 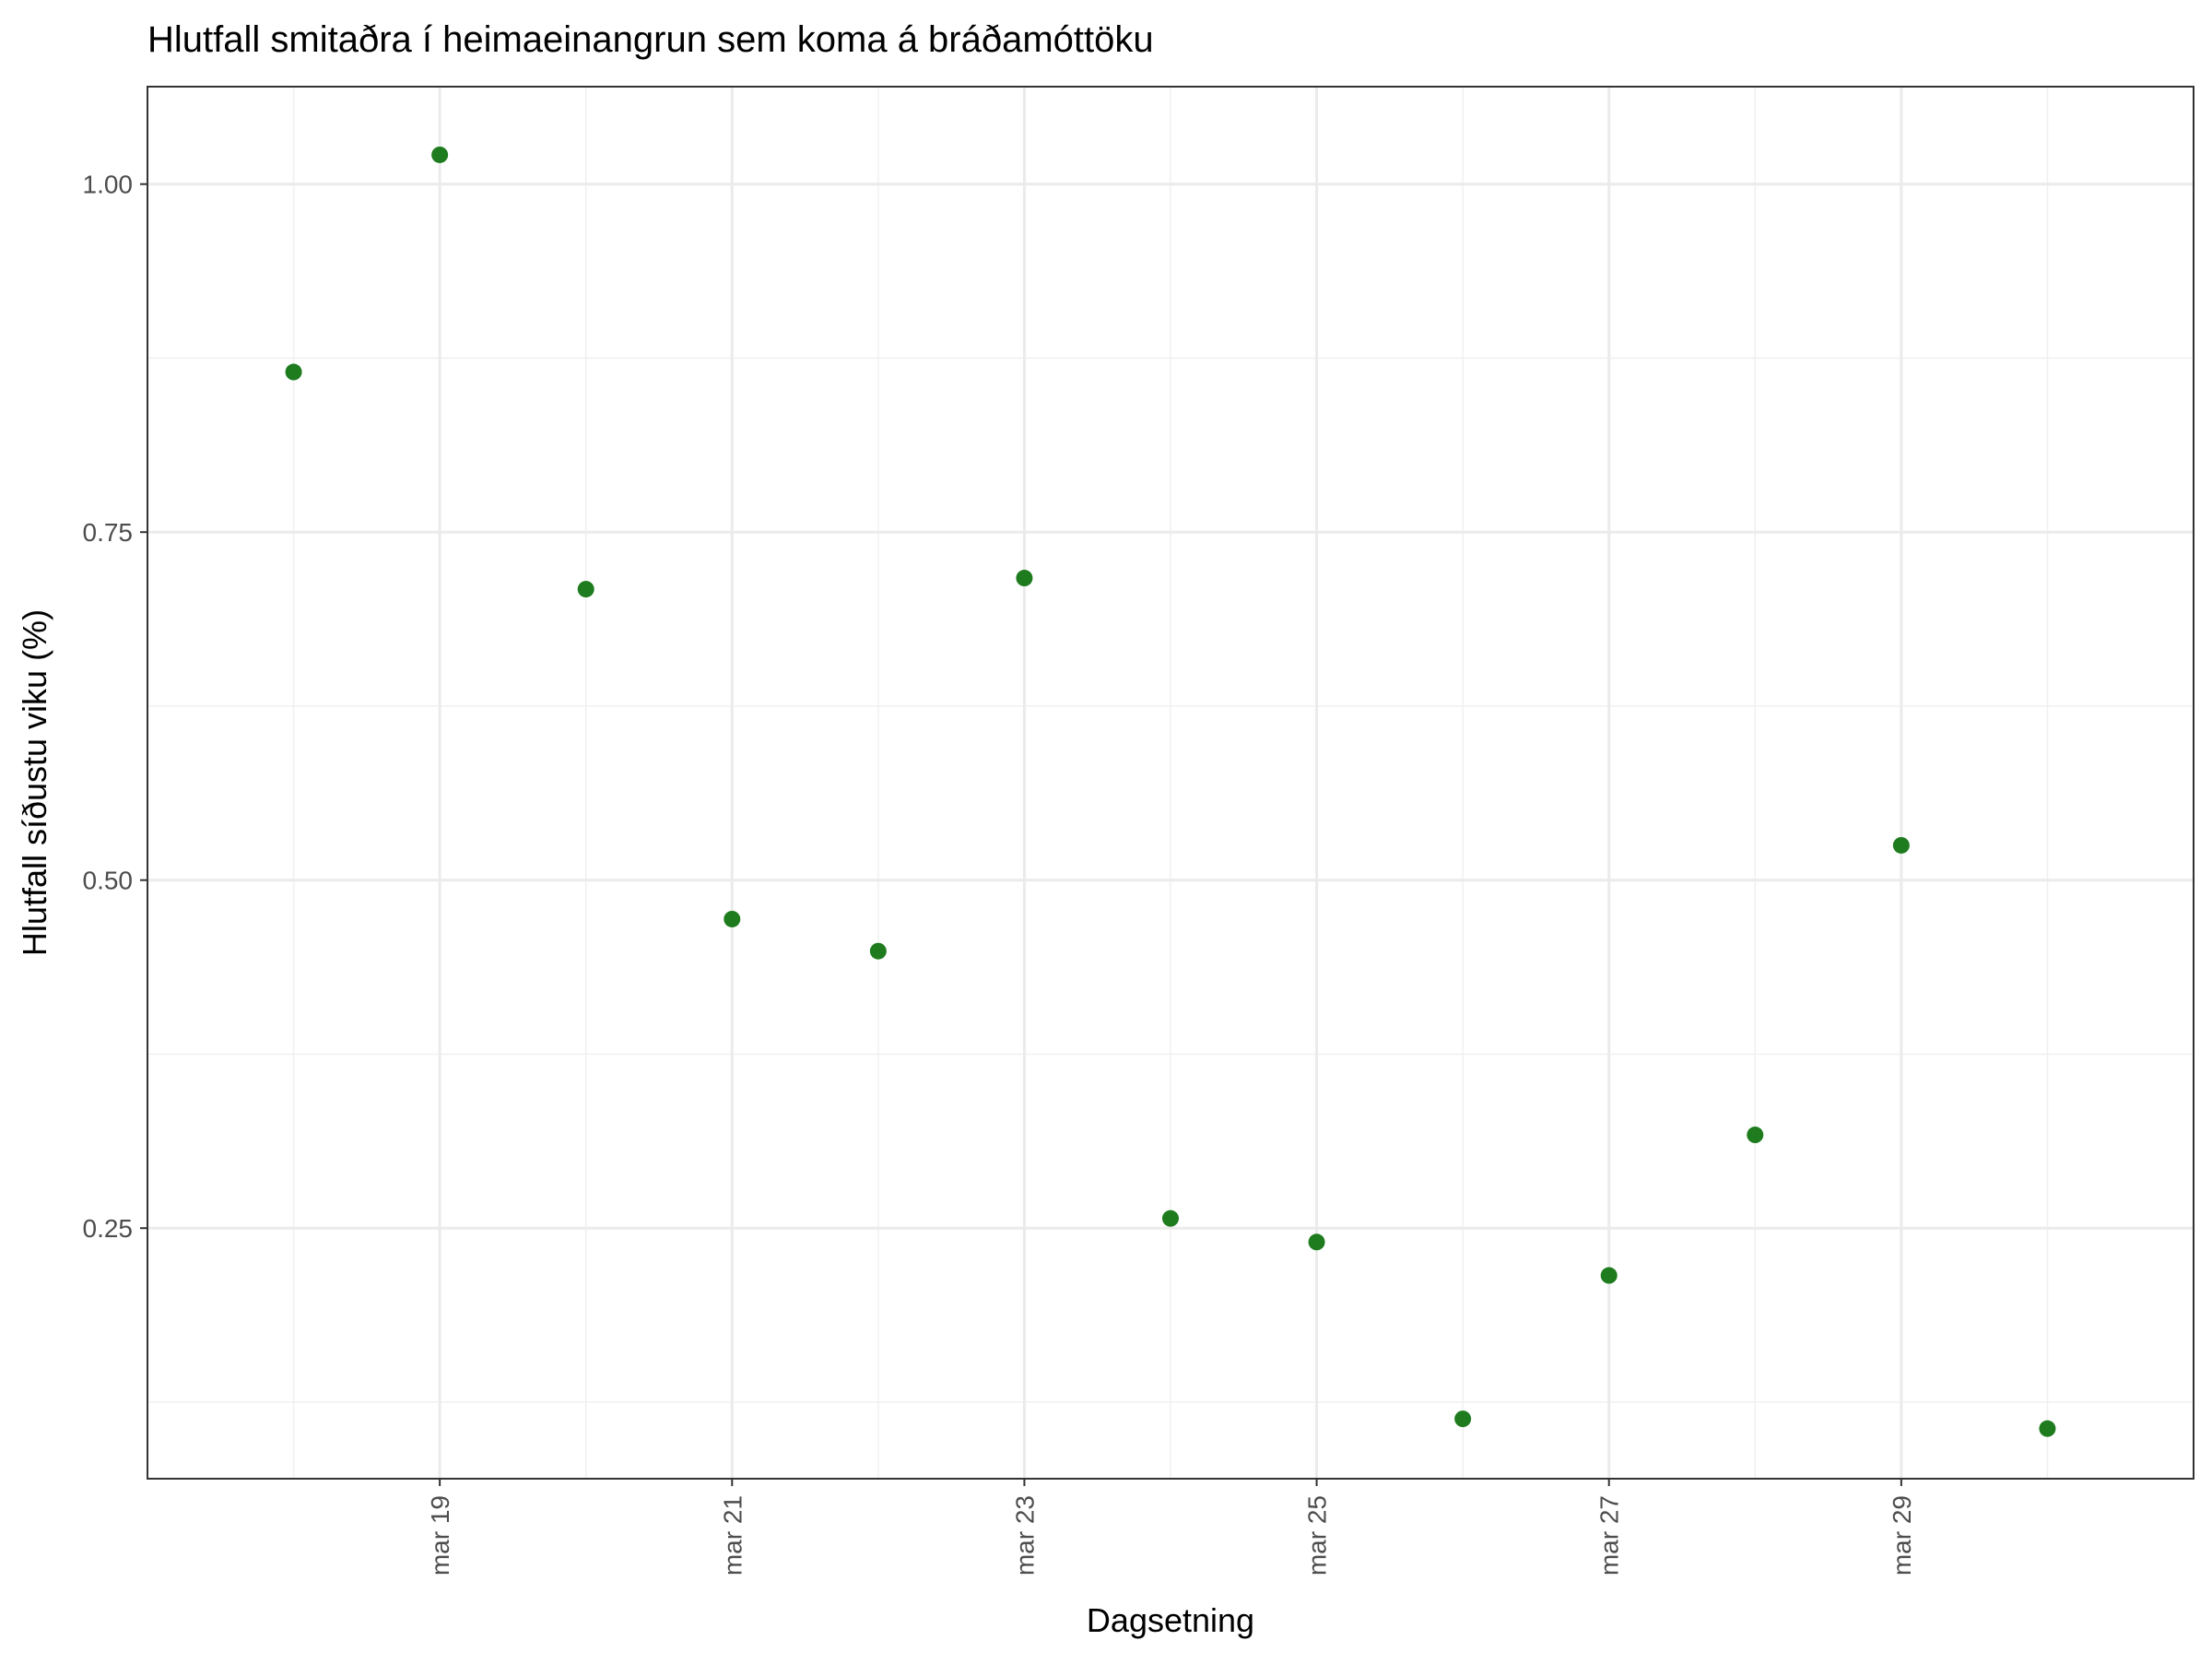 I want to click on x-tick-label: mar 21, so click(x=732, y=1535).